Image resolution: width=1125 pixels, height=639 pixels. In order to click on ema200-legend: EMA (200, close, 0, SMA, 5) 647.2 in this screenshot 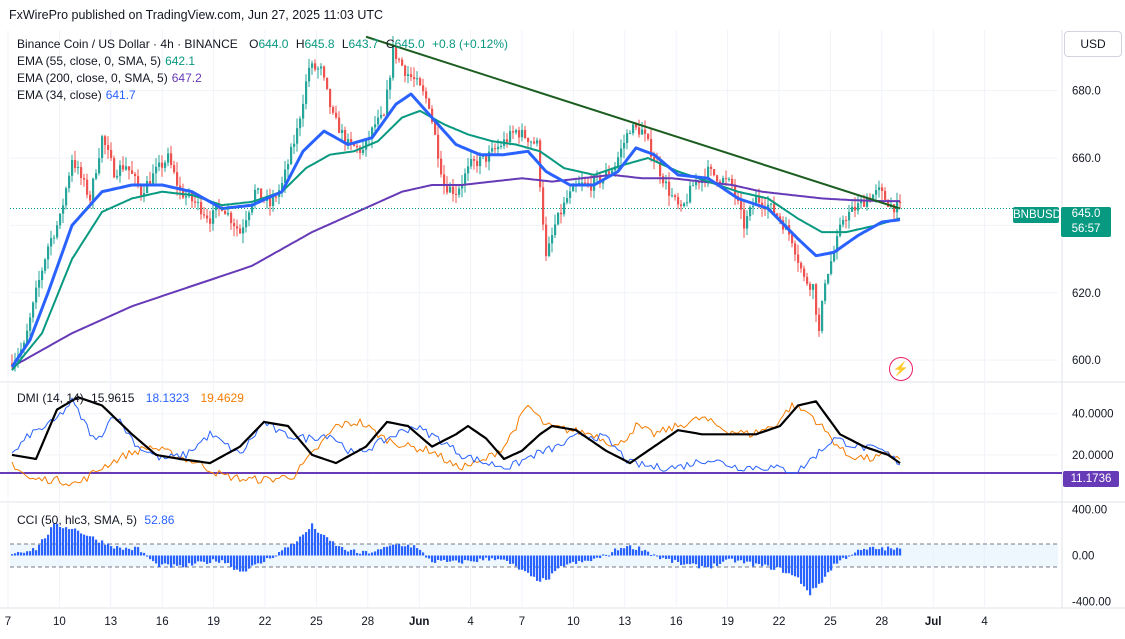, I will do `click(262, 78)`.